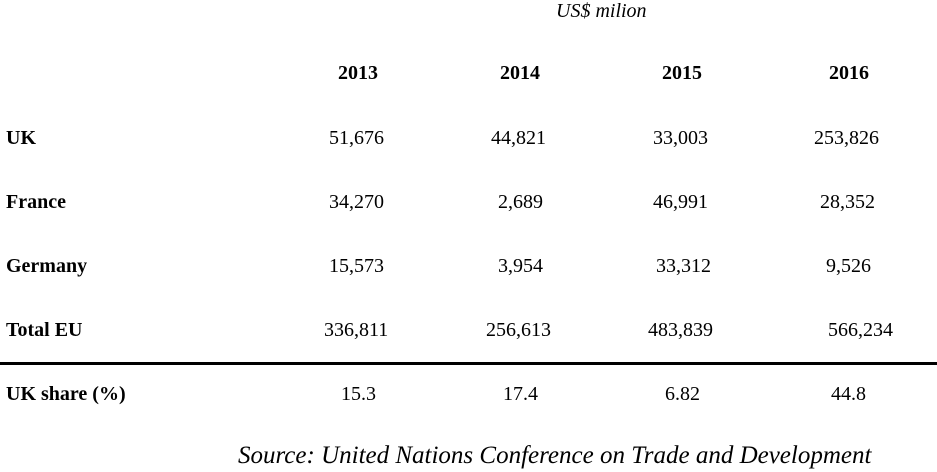 This screenshot has height=472, width=937. I want to click on cell-germany-2016: 9,526, so click(848, 266).